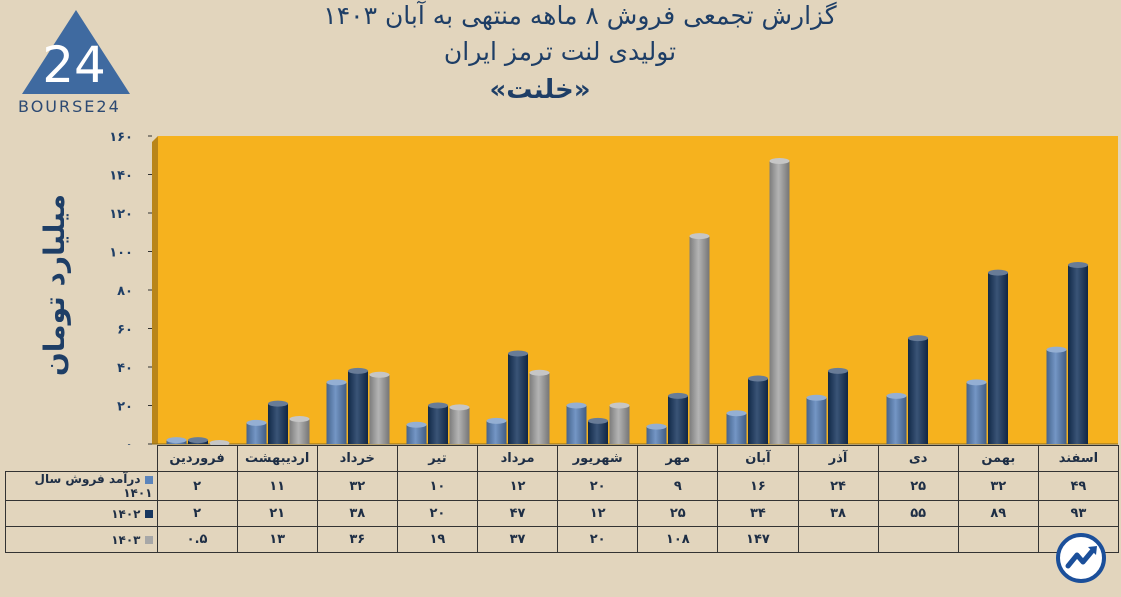  What do you see at coordinates (598, 458) in the screenshot?
I see `month-cell: شهریور` at bounding box center [598, 458].